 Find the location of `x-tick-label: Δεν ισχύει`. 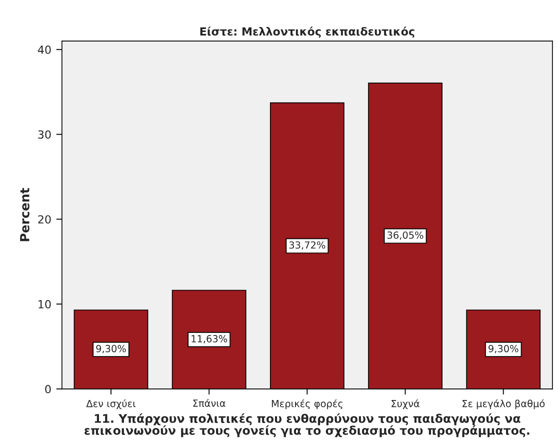

x-tick-label: Δεν ισχύει is located at coordinates (111, 404).